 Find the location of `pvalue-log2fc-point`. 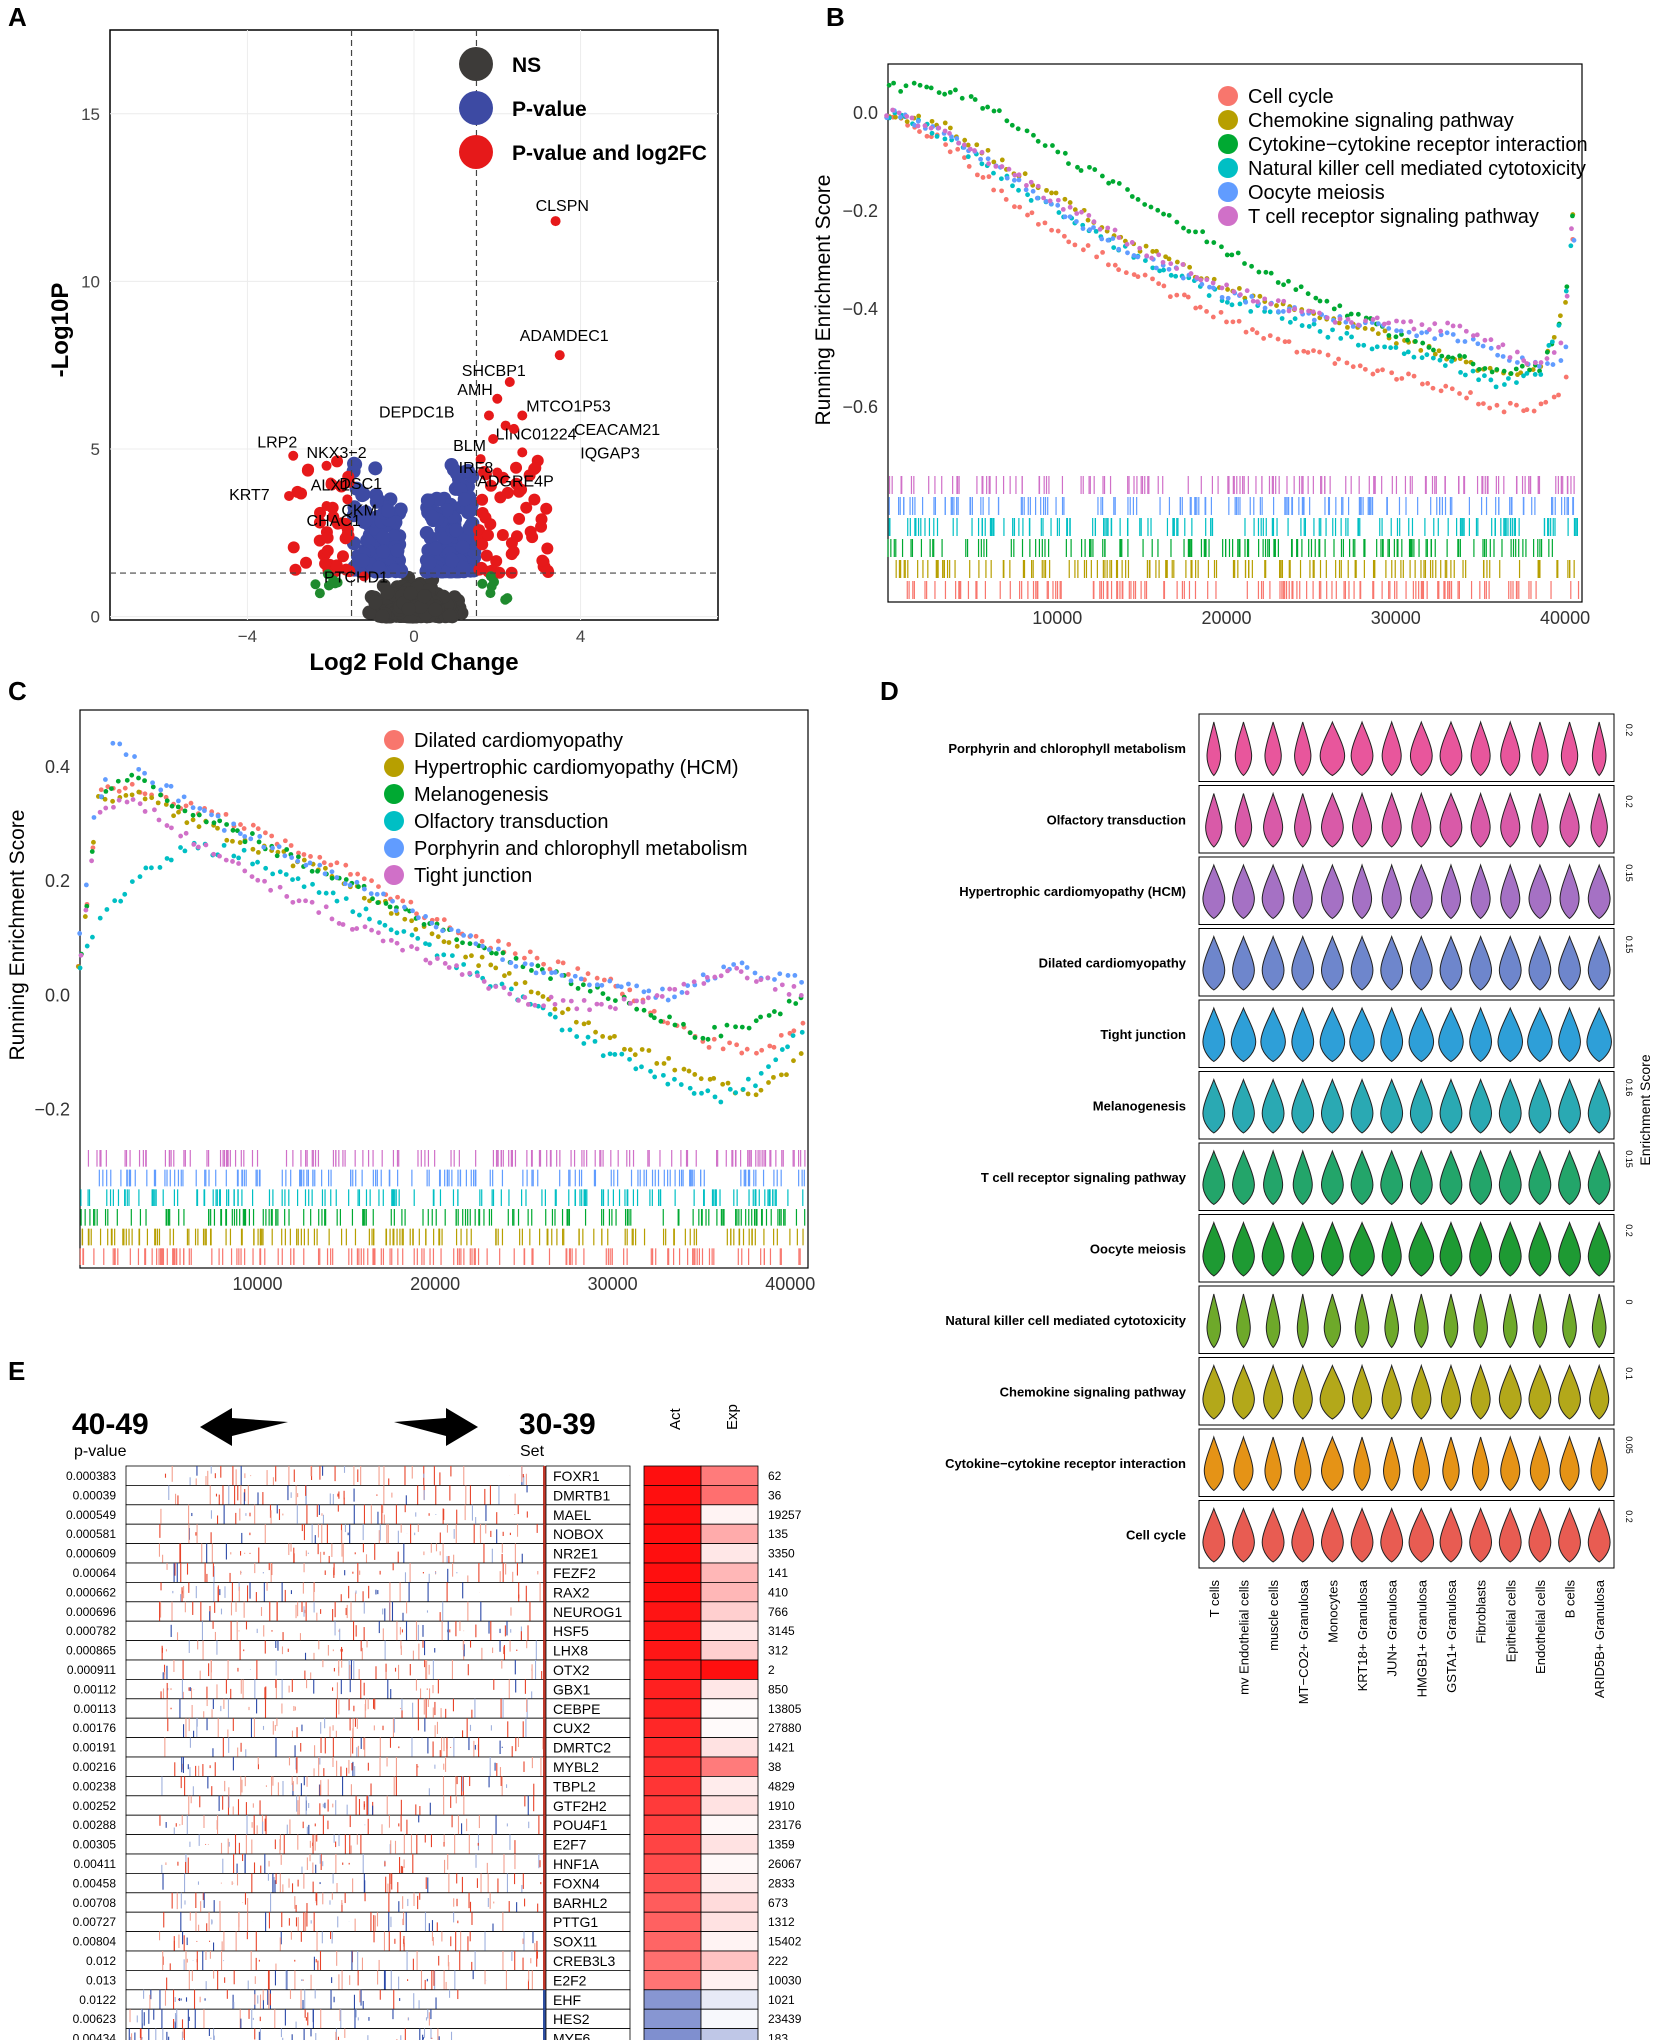

pvalue-log2fc-point is located at coordinates (341, 486).